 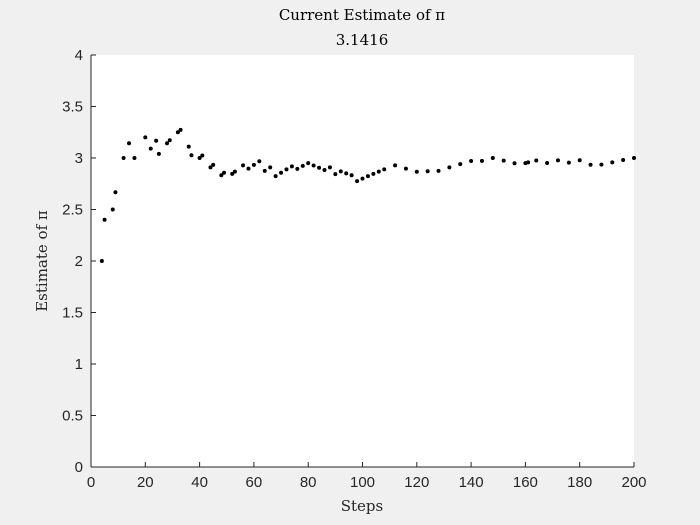 I want to click on x-tick-label: 20, so click(x=145, y=482).